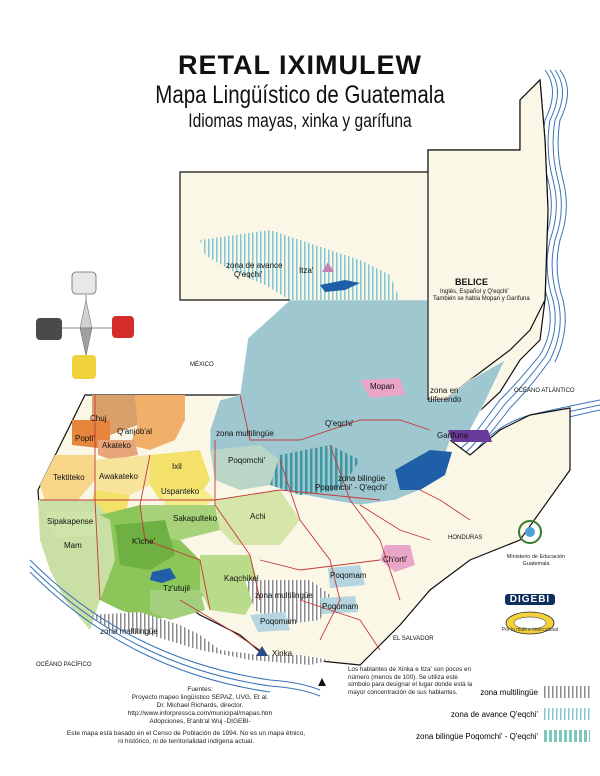  I want to click on legend-item-multi: zona multilingüe, so click(510, 693).